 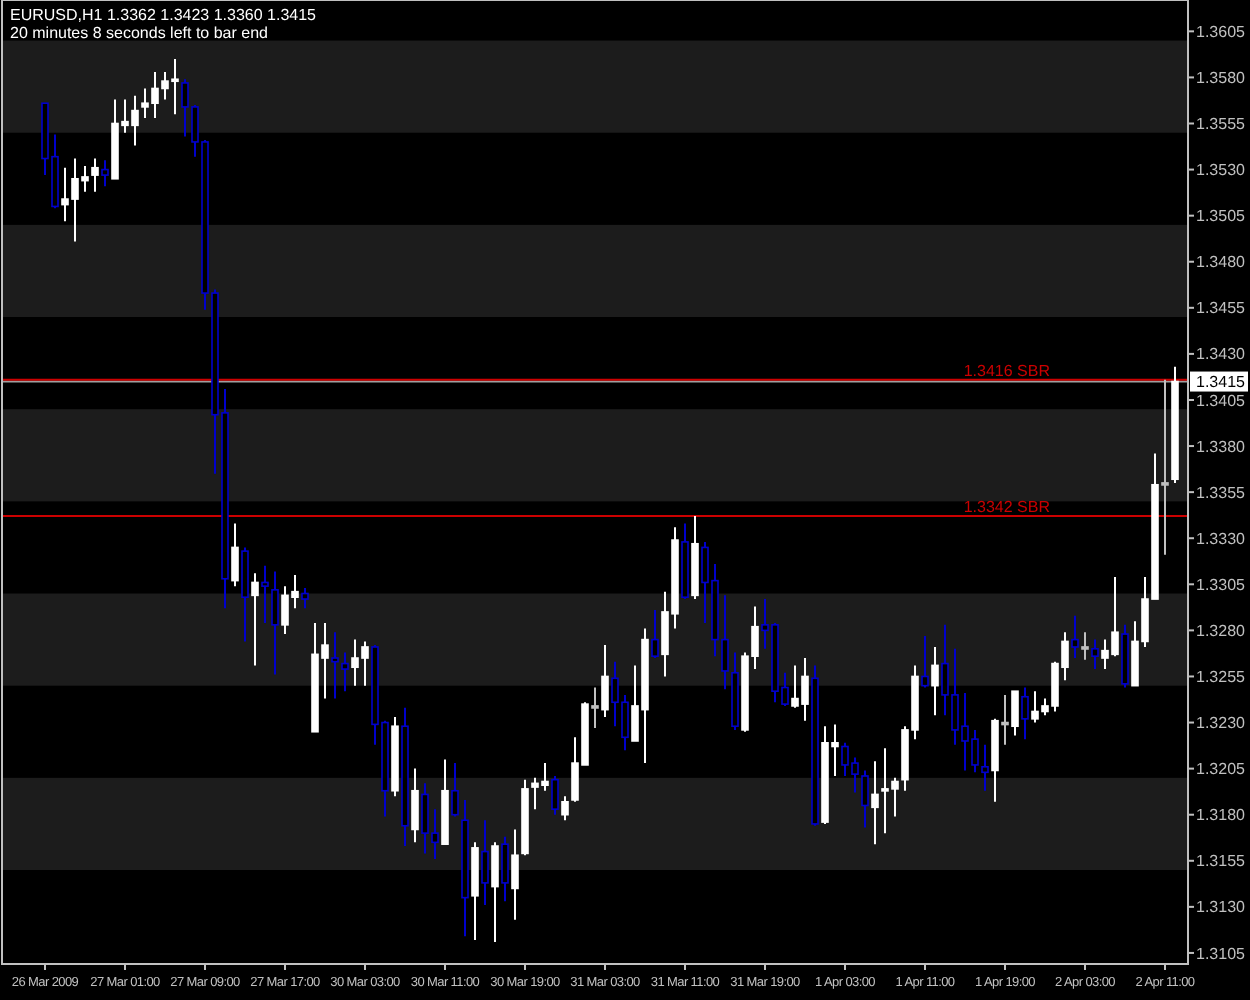 I want to click on y-tick-label: 1.3580, so click(x=1221, y=78).